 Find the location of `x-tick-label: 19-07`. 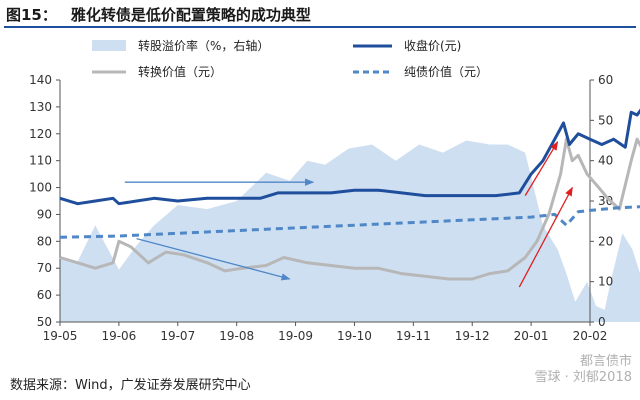

x-tick-label: 19-07 is located at coordinates (177, 336).